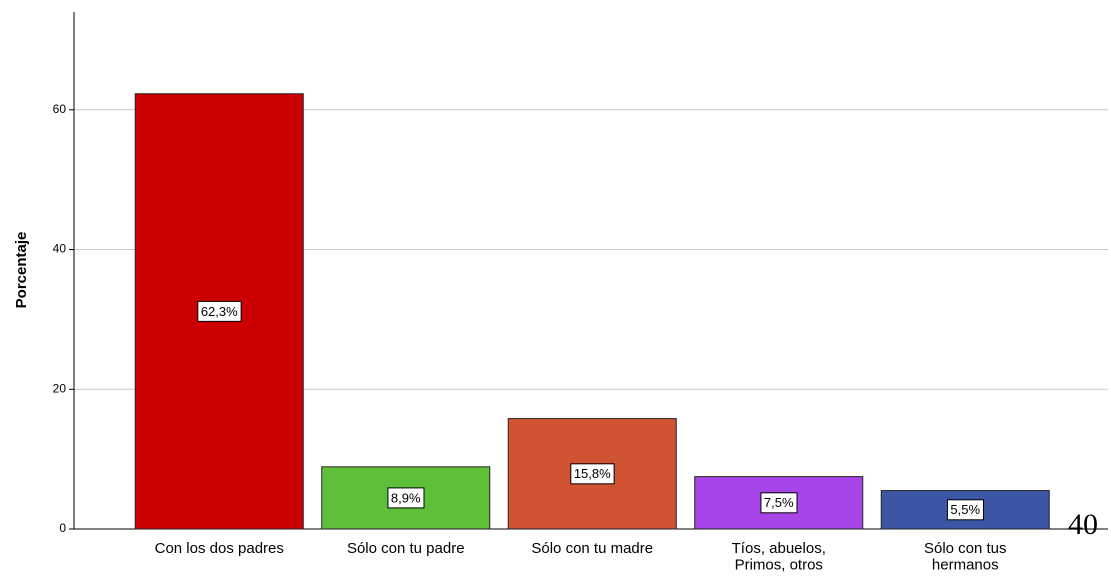  What do you see at coordinates (592, 548) in the screenshot?
I see `x-tick-label: Sólo con tu madre` at bounding box center [592, 548].